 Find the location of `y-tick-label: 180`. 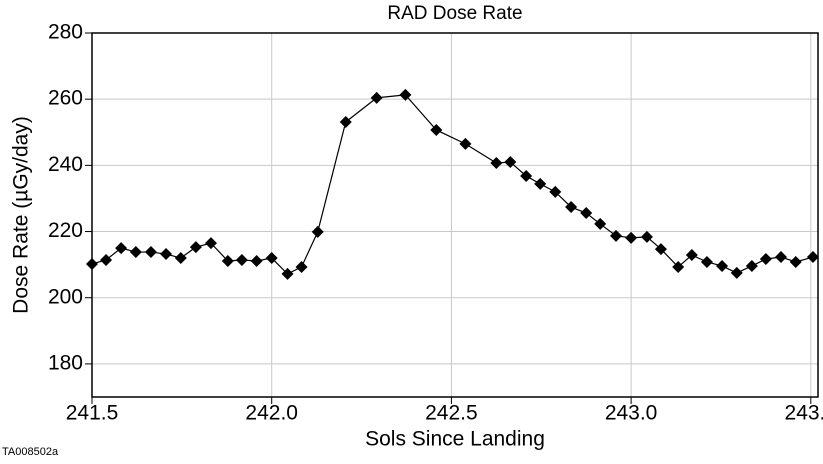

y-tick-label: 180 is located at coordinates (65, 362).